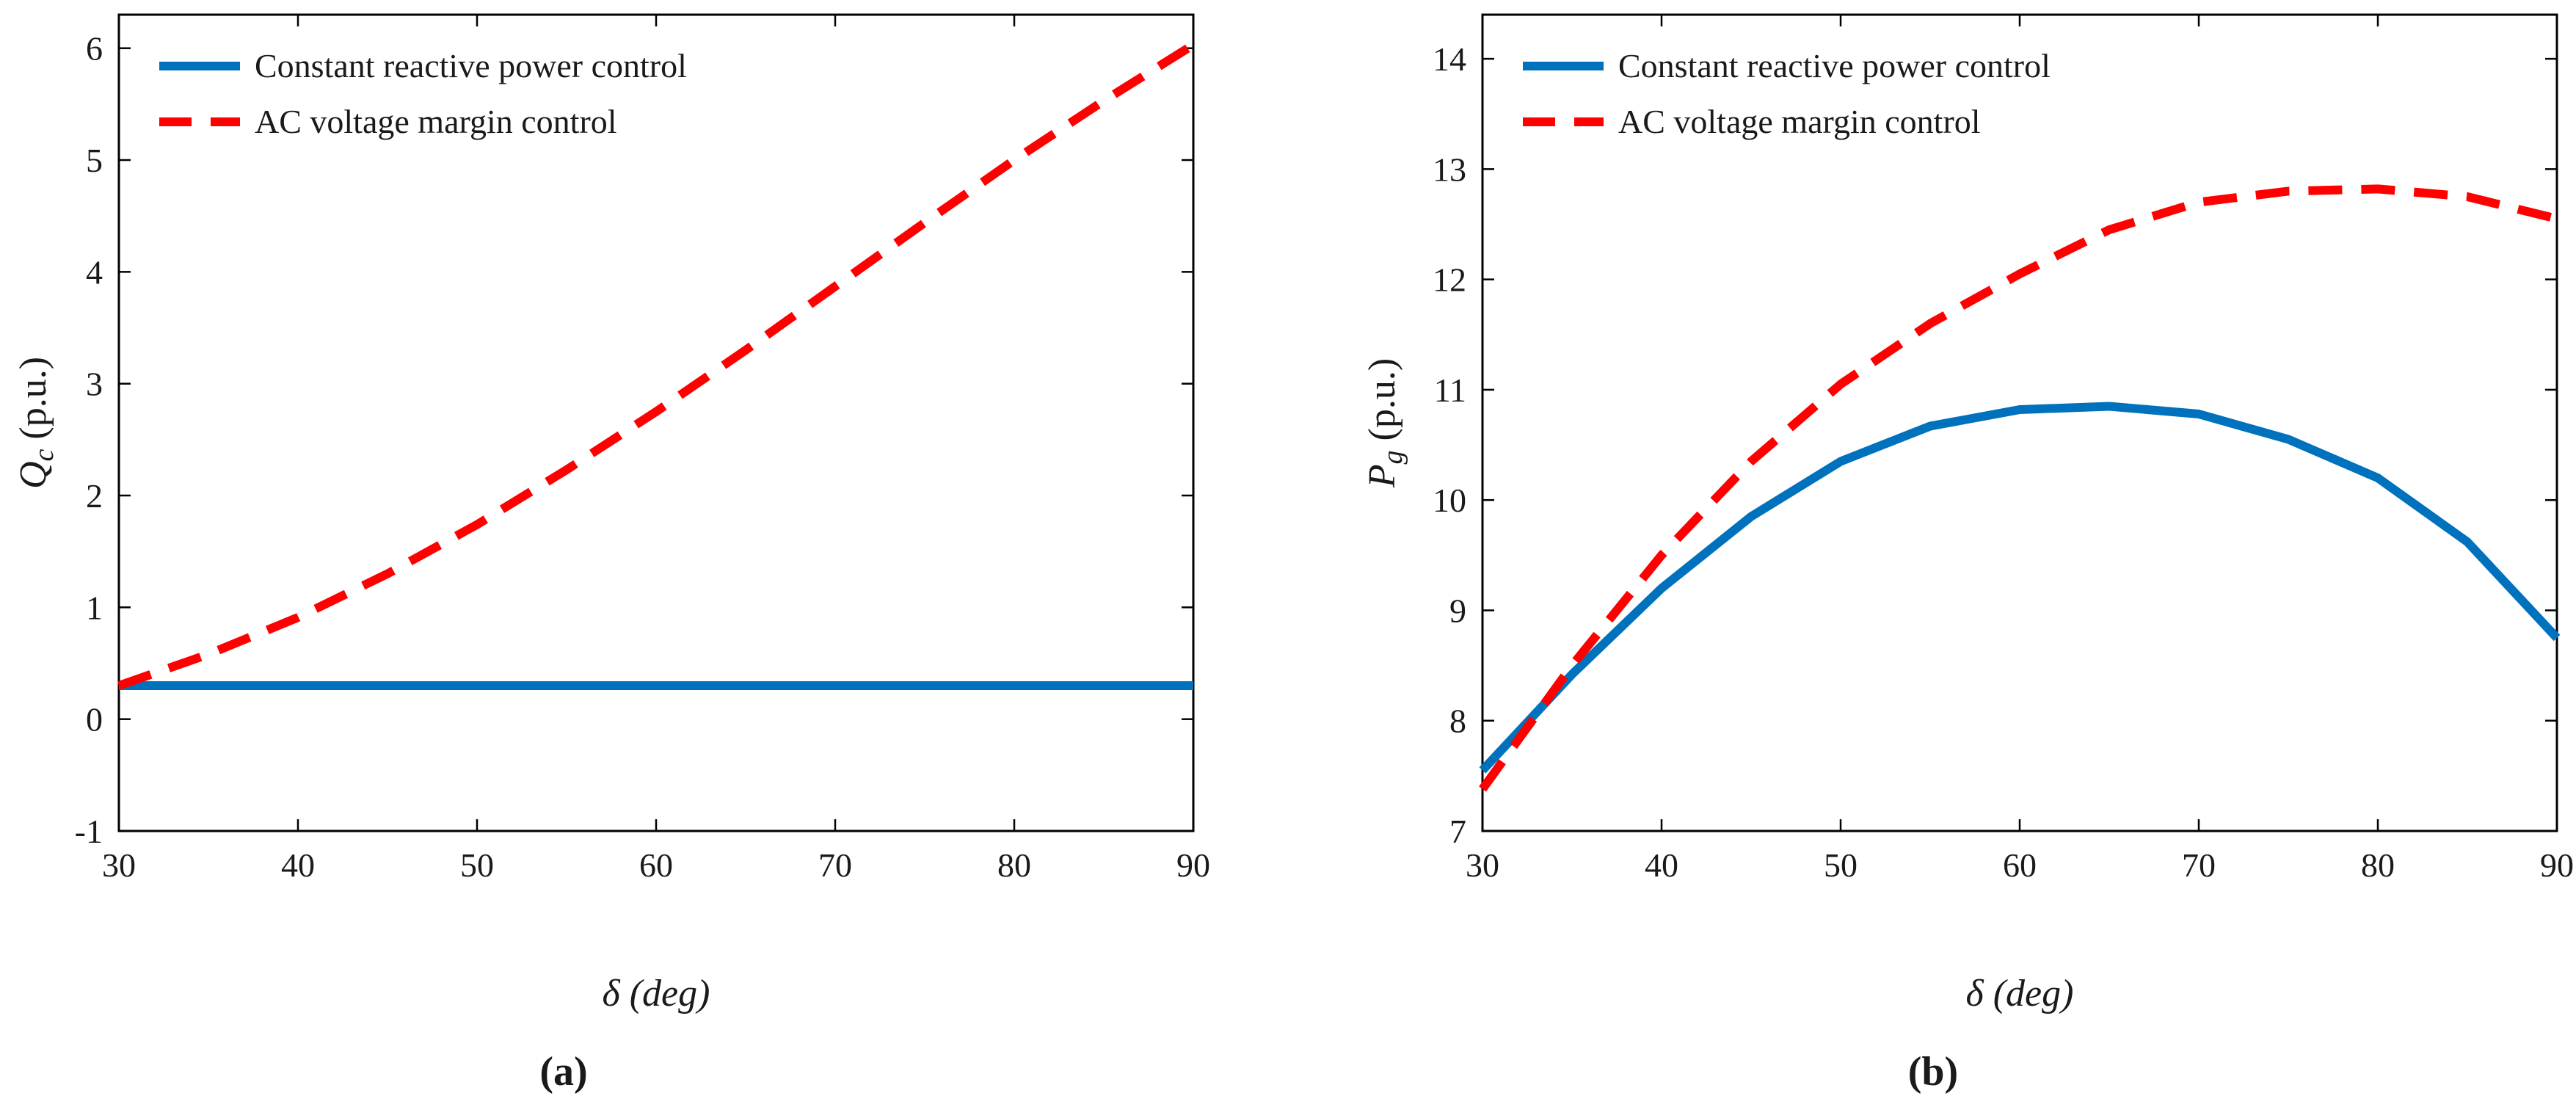  What do you see at coordinates (563, 1072) in the screenshot?
I see `panel-label-a: (a)` at bounding box center [563, 1072].